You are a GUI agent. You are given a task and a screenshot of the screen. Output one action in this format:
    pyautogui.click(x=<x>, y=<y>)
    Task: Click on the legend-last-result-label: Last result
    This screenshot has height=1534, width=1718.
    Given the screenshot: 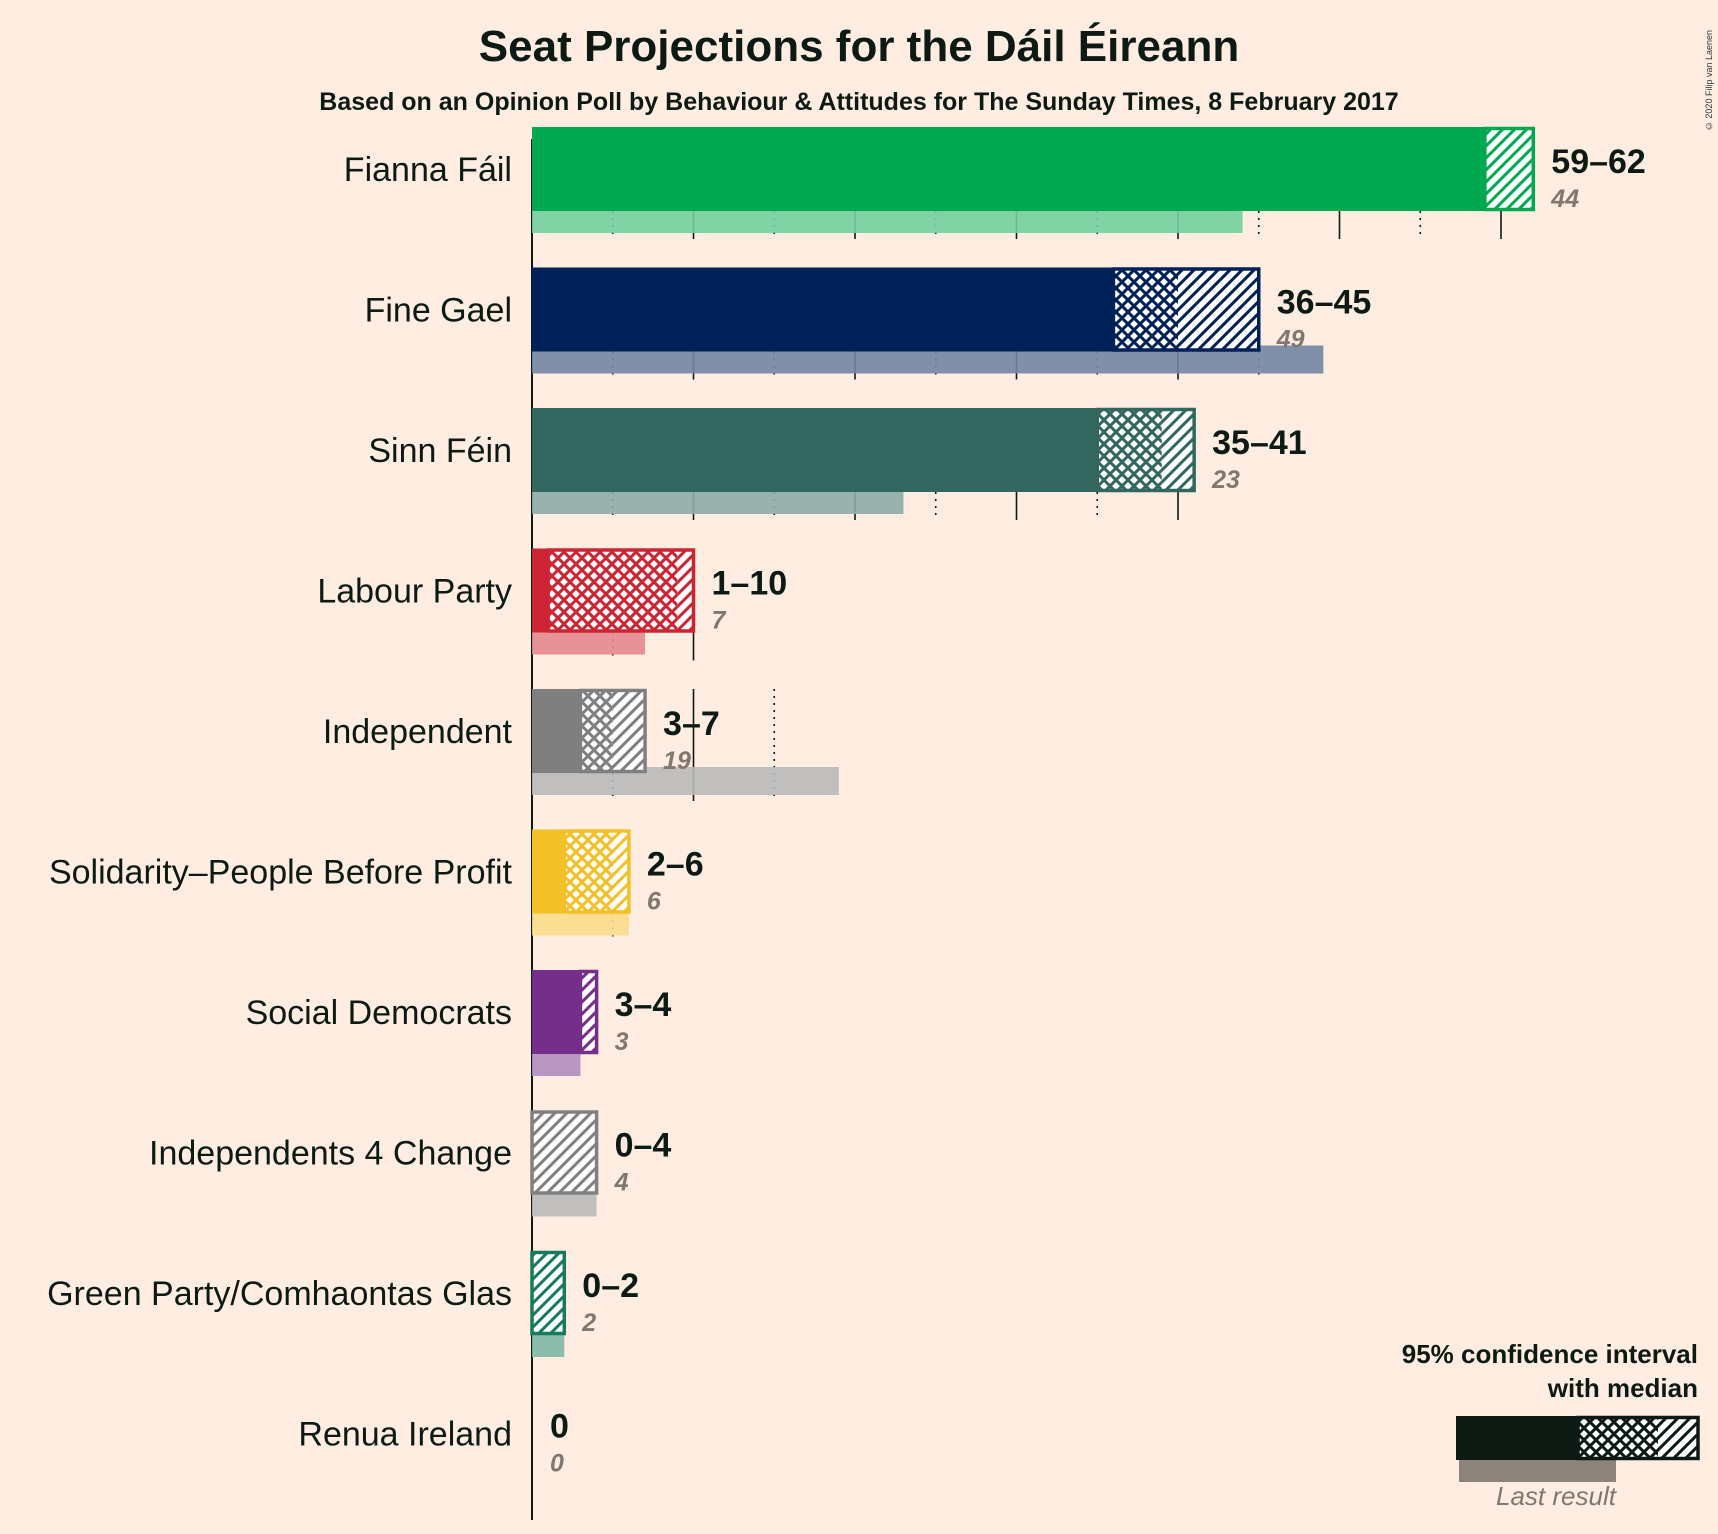 What is the action you would take?
    pyautogui.click(x=1557, y=1496)
    